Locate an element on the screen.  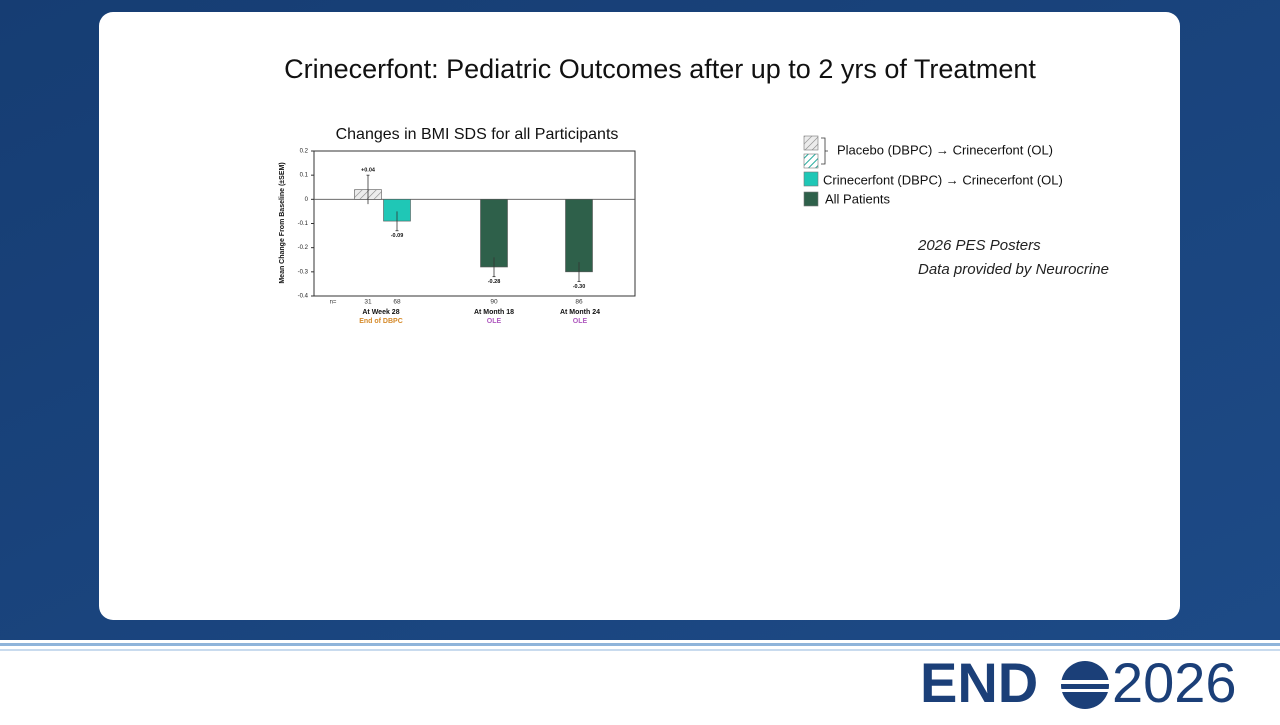
n-value: 31 is located at coordinates (368, 302).